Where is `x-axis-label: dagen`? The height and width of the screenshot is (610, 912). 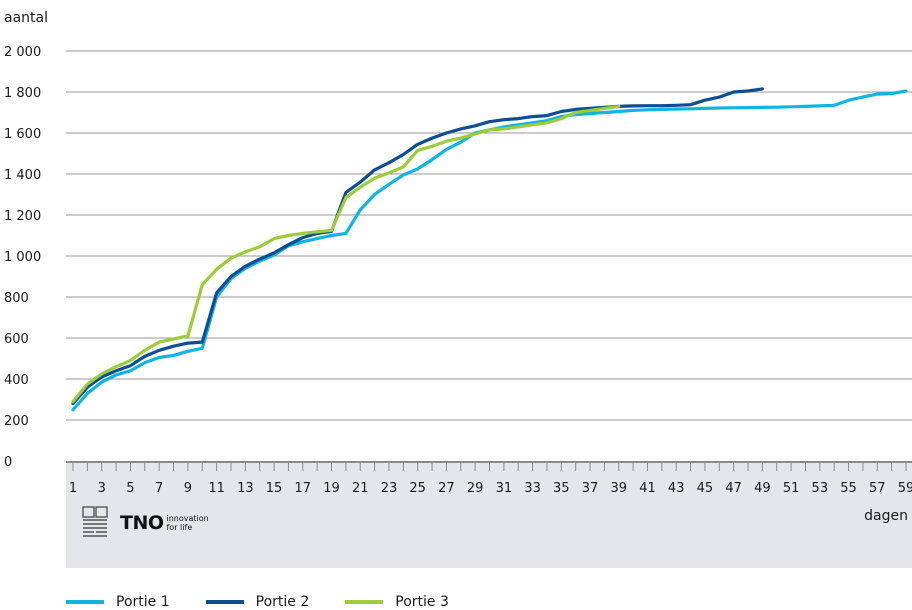 x-axis-label: dagen is located at coordinates (886, 516).